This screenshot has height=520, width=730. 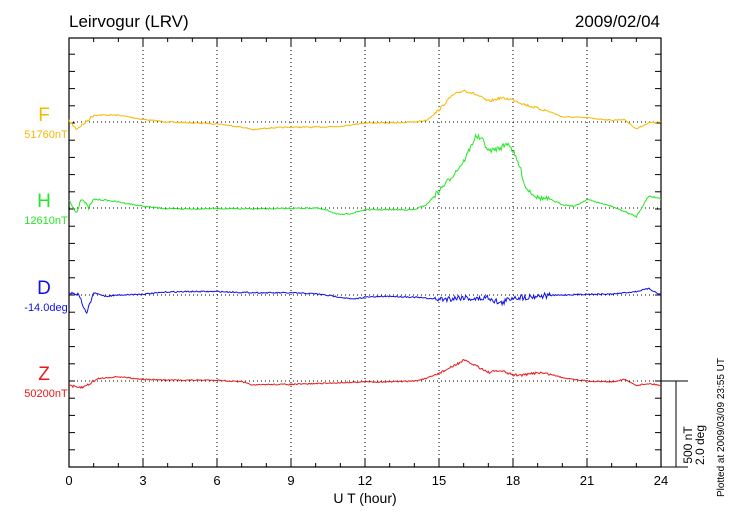 I want to click on series-line-H, so click(x=365, y=176).